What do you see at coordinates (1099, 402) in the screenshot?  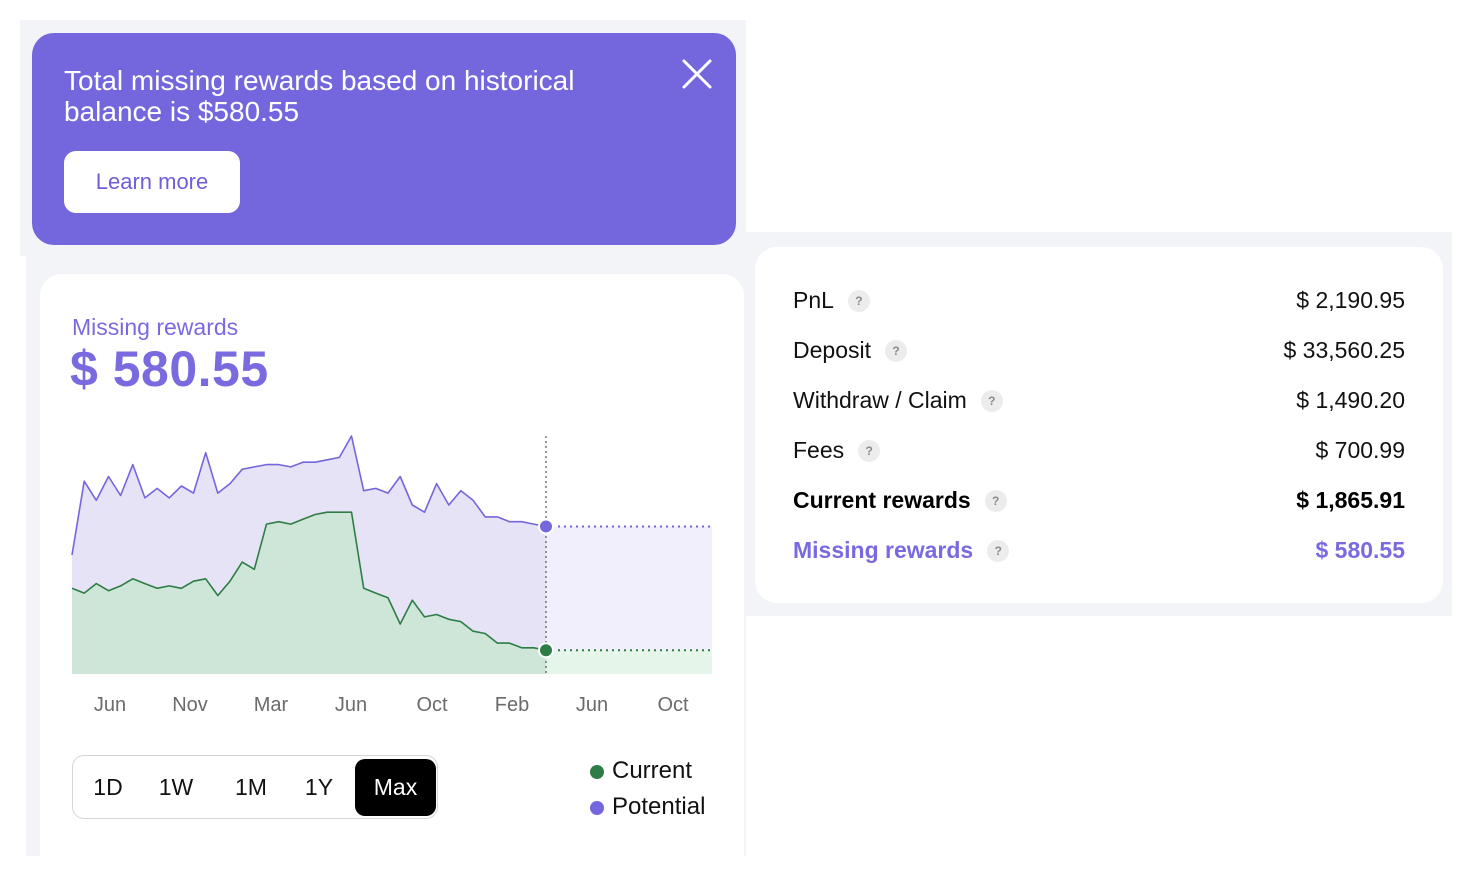 I see `stat-row: Withdraw / Claim? $ 1,490.20` at bounding box center [1099, 402].